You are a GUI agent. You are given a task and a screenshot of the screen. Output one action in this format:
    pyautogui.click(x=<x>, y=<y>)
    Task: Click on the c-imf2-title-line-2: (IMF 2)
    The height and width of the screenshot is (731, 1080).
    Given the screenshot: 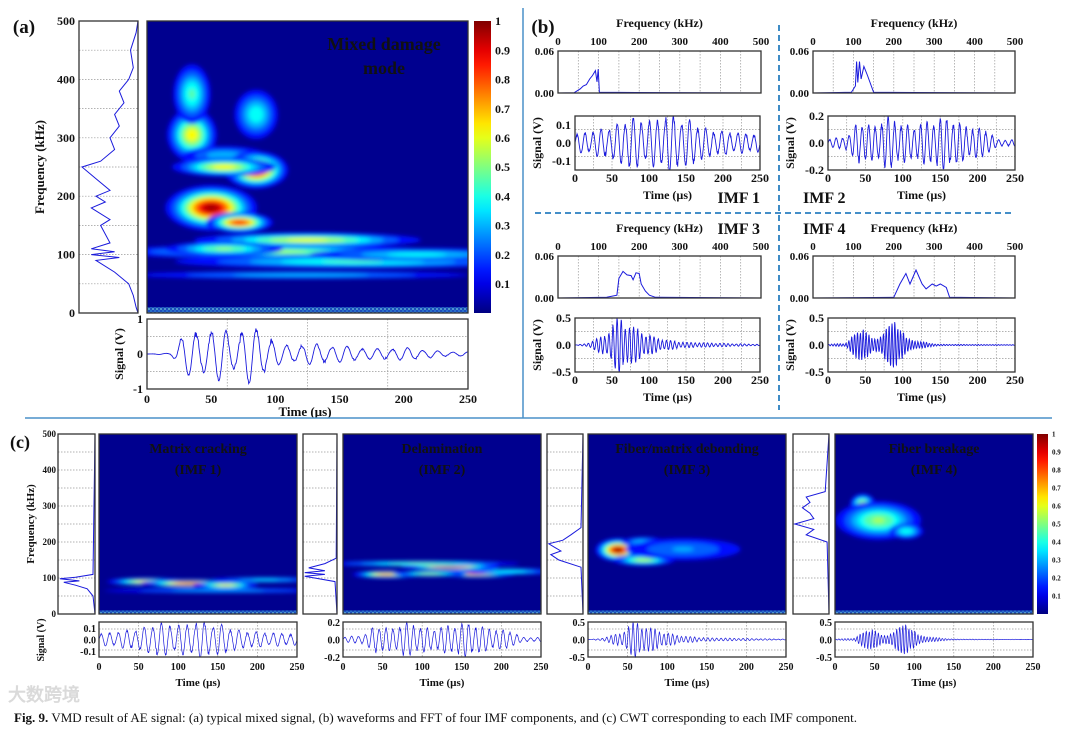 What is the action you would take?
    pyautogui.click(x=442, y=470)
    